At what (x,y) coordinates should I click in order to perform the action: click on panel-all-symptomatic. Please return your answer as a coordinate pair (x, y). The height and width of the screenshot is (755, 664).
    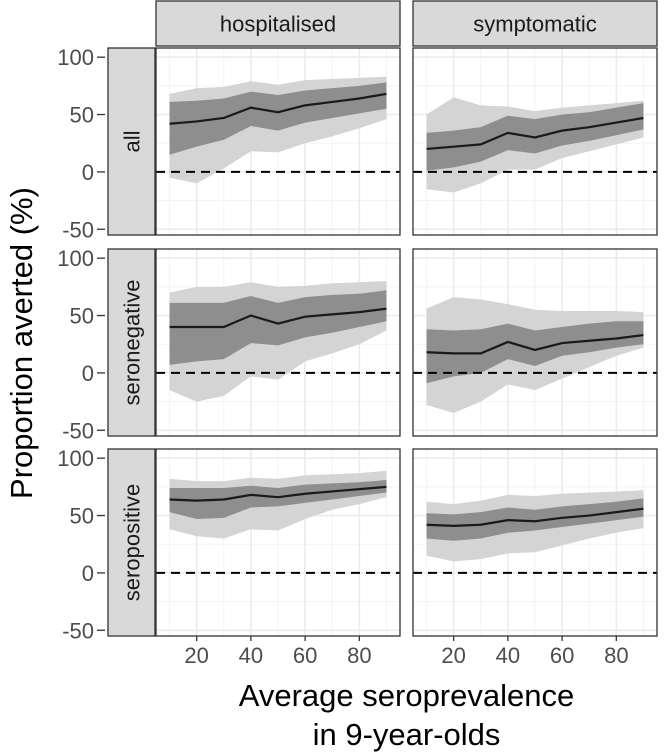
    Looking at the image, I should click on (535, 141).